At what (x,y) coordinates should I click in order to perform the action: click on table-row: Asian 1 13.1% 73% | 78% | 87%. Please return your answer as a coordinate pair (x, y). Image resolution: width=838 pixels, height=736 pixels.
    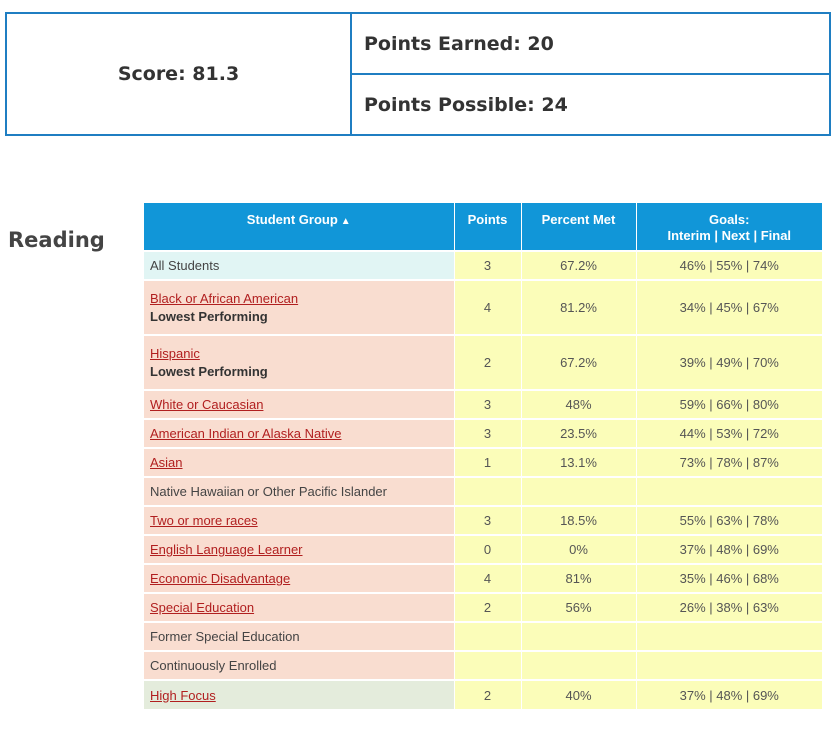
    Looking at the image, I should click on (483, 462).